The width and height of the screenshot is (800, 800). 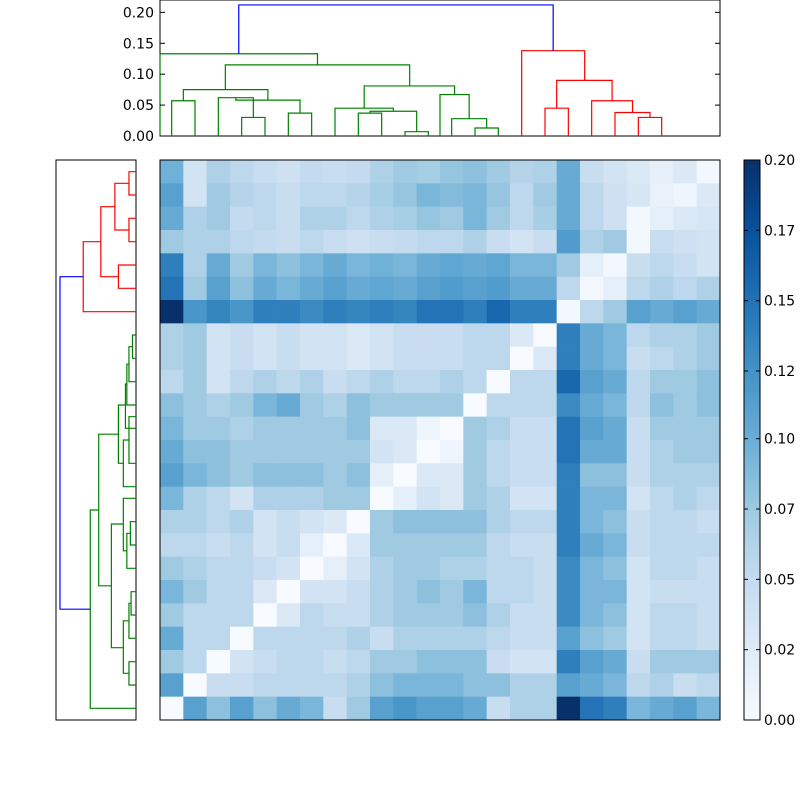 What do you see at coordinates (779, 651) in the screenshot?
I see `colorbar-tick-label: 0.02` at bounding box center [779, 651].